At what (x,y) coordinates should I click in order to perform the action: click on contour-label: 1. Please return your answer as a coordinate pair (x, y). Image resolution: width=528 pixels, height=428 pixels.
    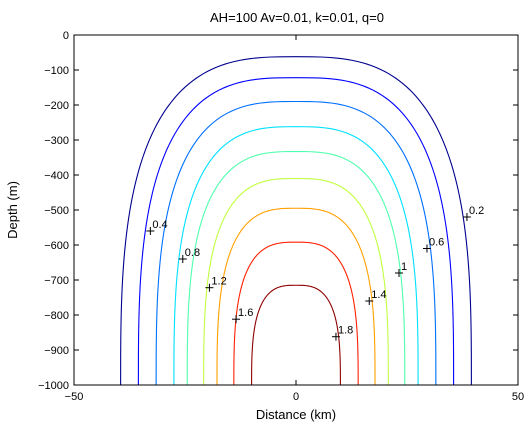
    Looking at the image, I should click on (404, 267).